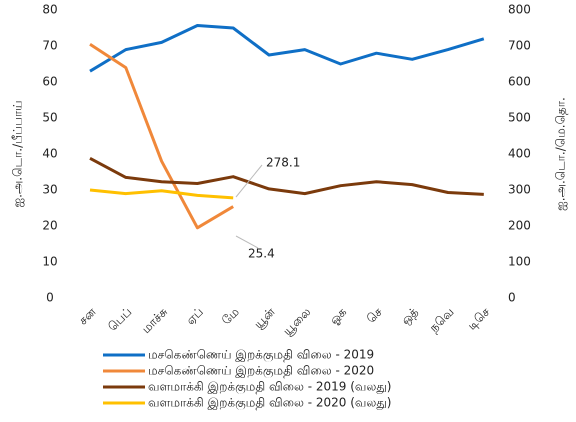 The width and height of the screenshot is (576, 422). I want to click on y2-tick-label: 200, so click(519, 226).